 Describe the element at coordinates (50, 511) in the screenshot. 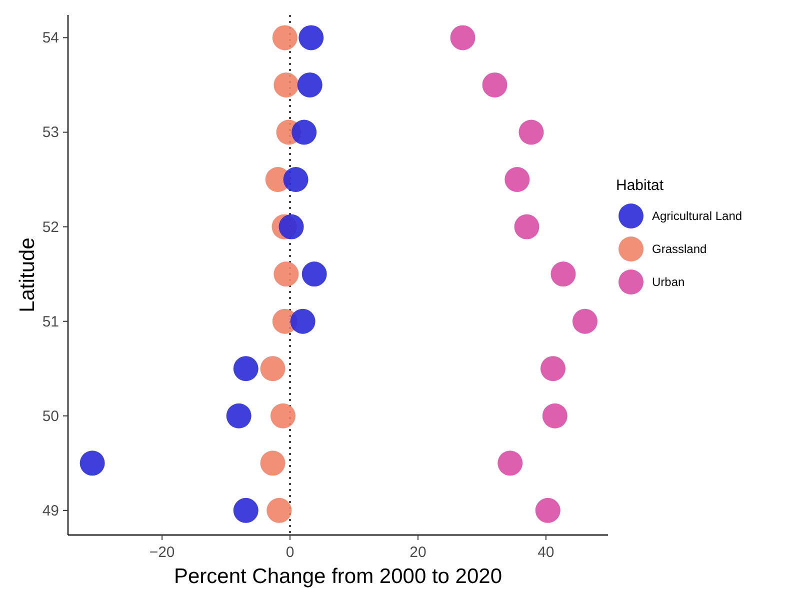

I see `y-tick-label: 49` at that location.